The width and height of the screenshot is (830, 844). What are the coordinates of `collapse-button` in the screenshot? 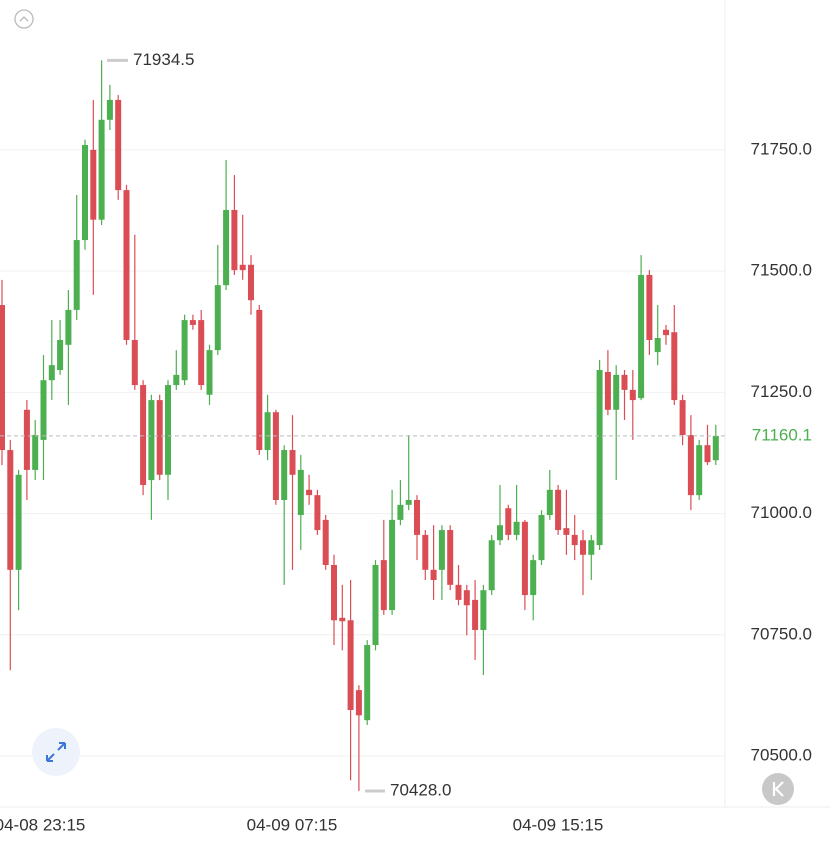 It's located at (24, 19).